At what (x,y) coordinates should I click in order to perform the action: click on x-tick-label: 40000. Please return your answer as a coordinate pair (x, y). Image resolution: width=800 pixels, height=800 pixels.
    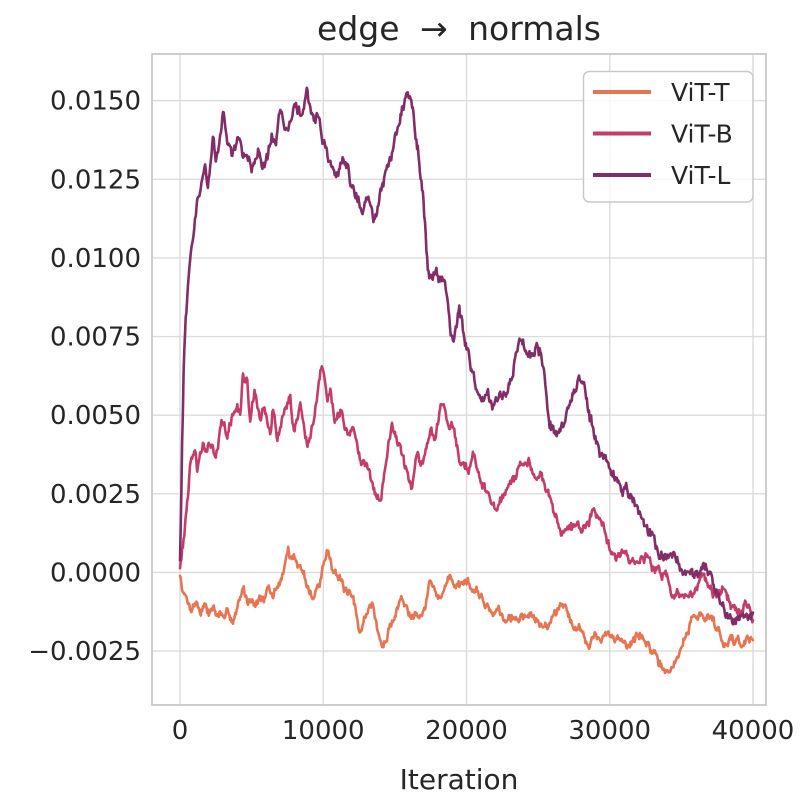
    Looking at the image, I should click on (753, 731).